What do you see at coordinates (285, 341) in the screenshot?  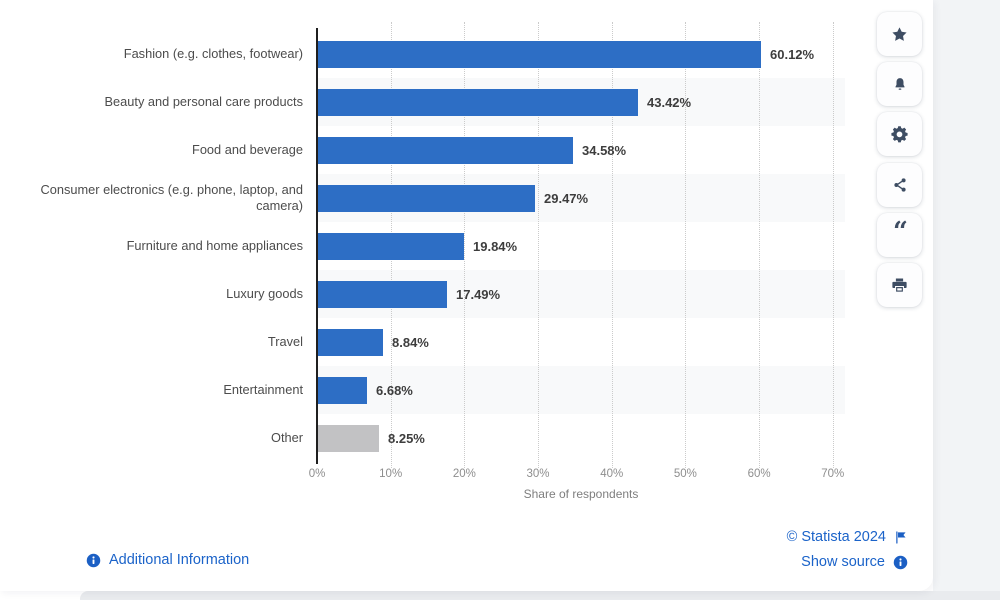 I see `category-label: Travel` at bounding box center [285, 341].